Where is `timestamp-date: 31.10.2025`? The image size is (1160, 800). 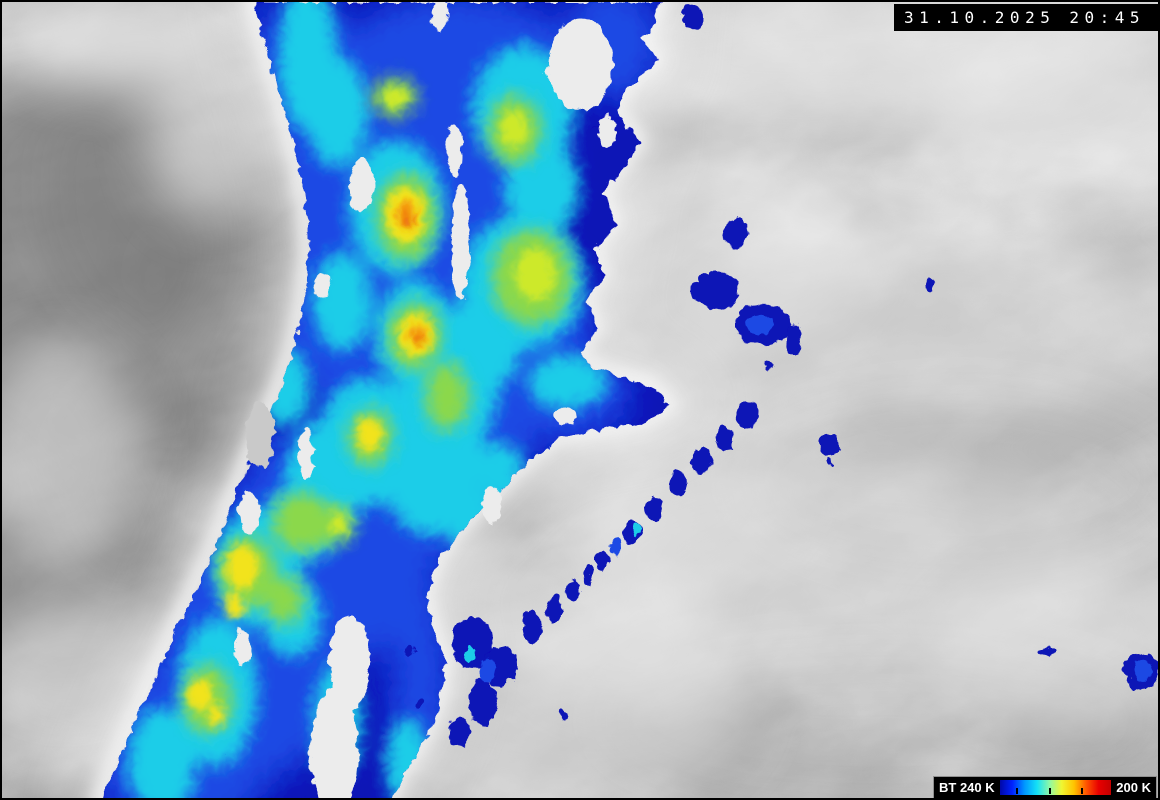
timestamp-date: 31.10.2025 is located at coordinates (980, 17).